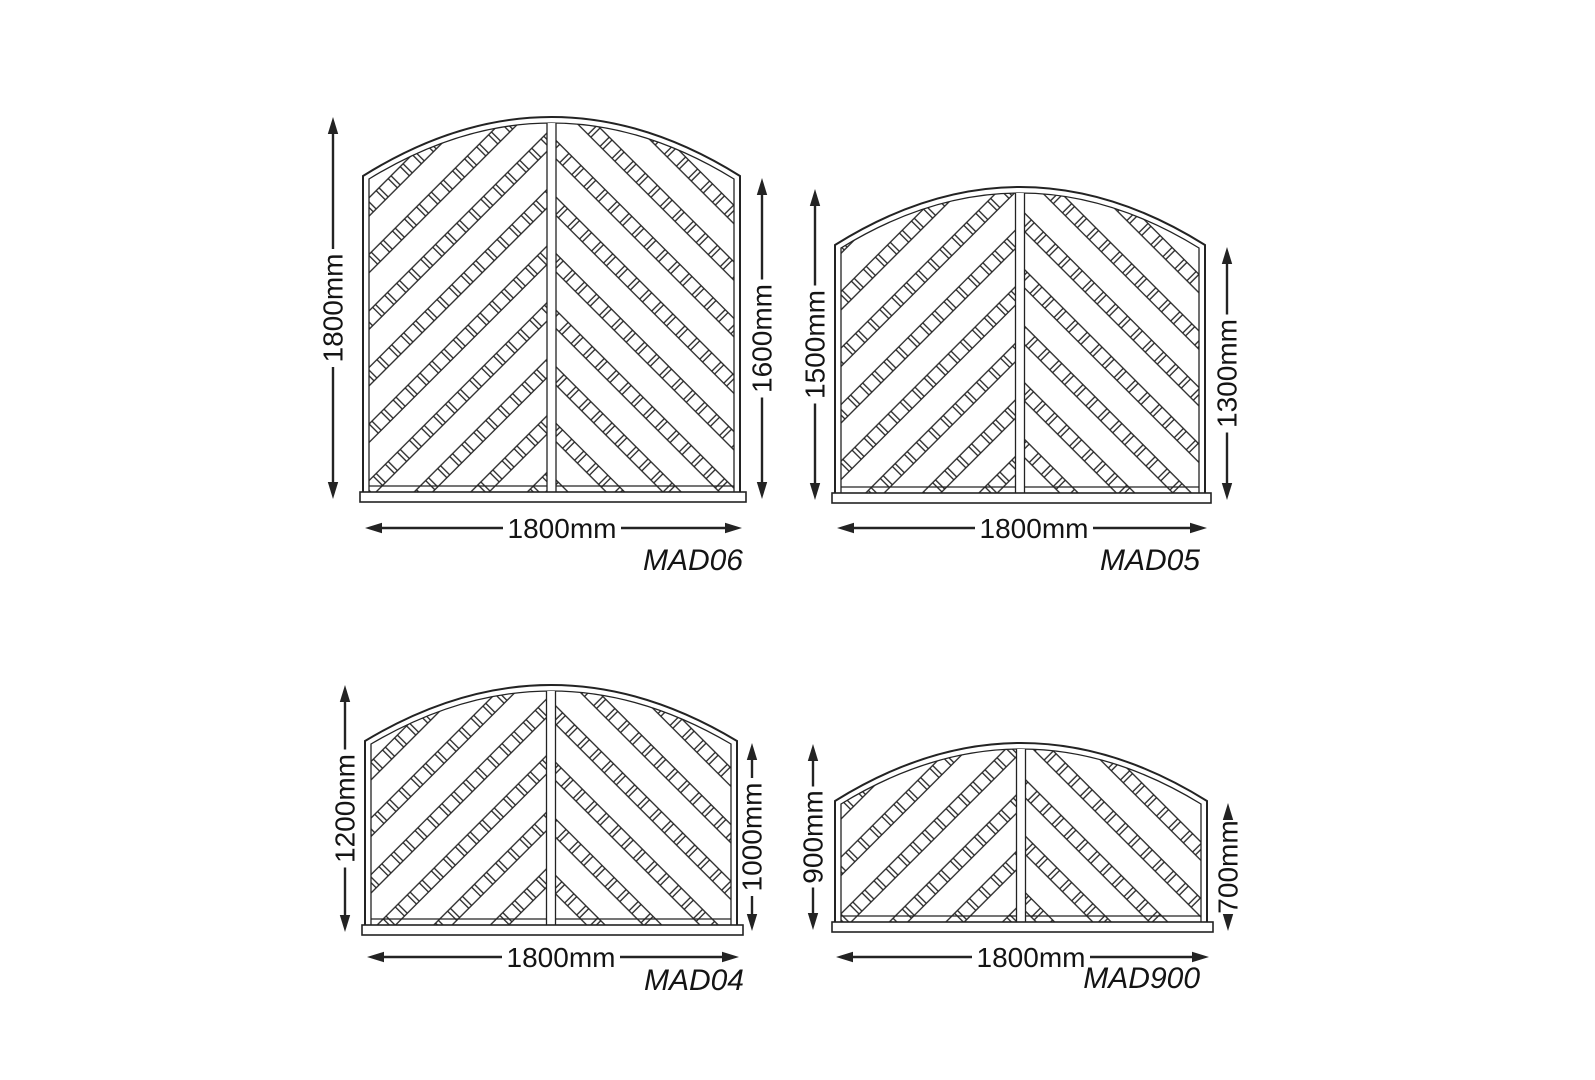 Image resolution: width=1595 pixels, height=1080 pixels. What do you see at coordinates (1150, 560) in the screenshot?
I see `model-label: MAD05` at bounding box center [1150, 560].